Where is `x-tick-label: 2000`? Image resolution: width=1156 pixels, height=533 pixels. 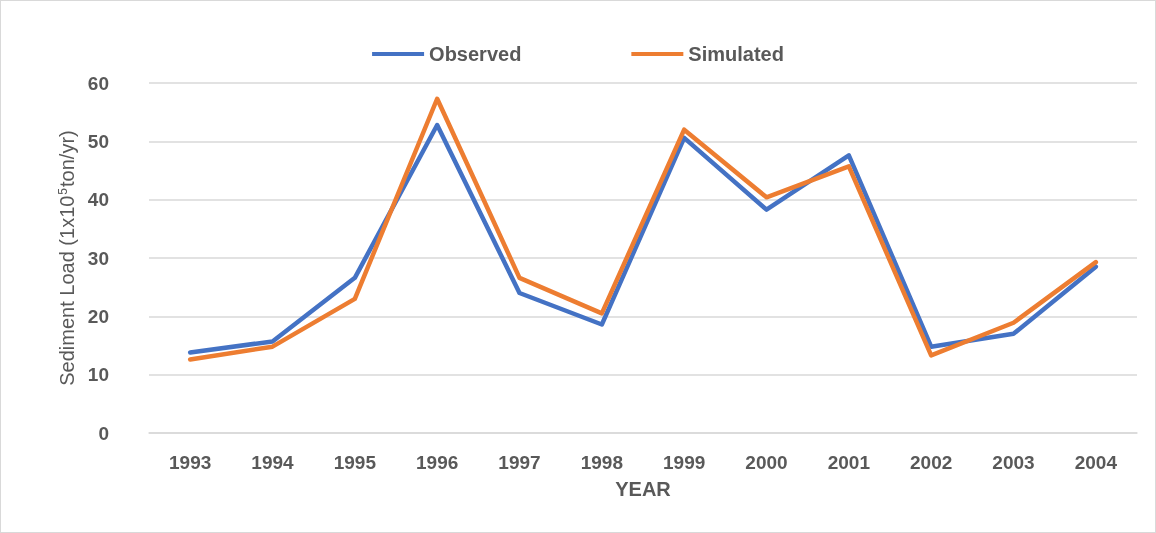 x-tick-label: 2000 is located at coordinates (766, 462).